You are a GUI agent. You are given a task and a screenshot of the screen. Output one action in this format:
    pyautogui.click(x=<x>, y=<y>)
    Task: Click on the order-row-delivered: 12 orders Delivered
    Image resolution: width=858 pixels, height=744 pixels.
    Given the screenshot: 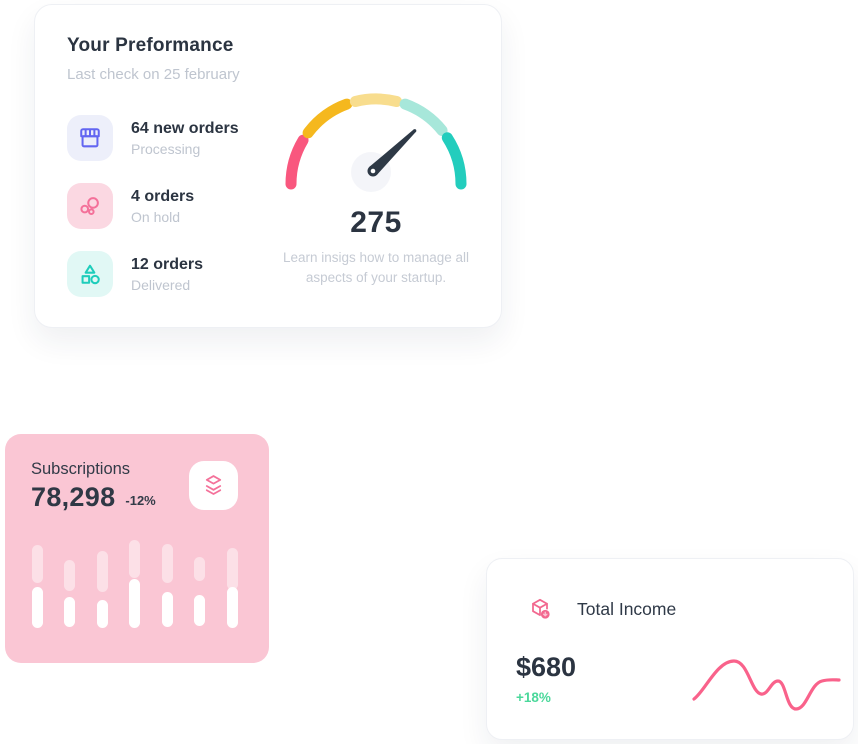 What is the action you would take?
    pyautogui.click(x=135, y=274)
    